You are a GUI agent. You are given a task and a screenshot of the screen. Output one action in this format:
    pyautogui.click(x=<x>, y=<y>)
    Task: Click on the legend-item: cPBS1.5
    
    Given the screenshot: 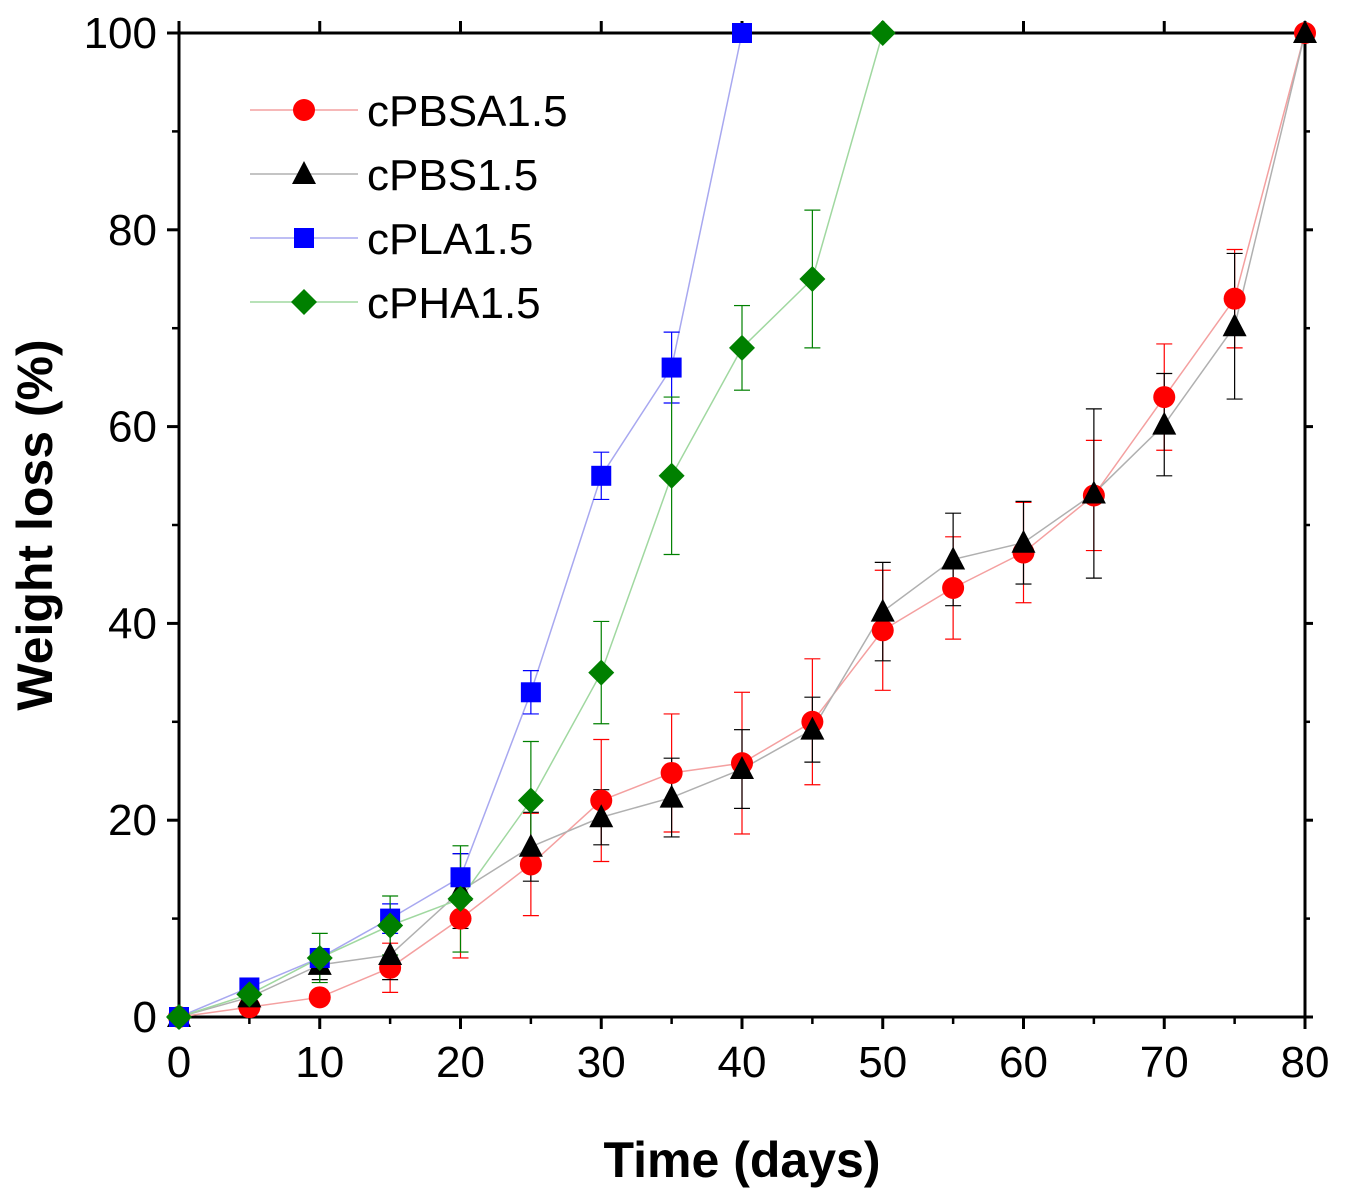 What is the action you would take?
    pyautogui.click(x=394, y=175)
    